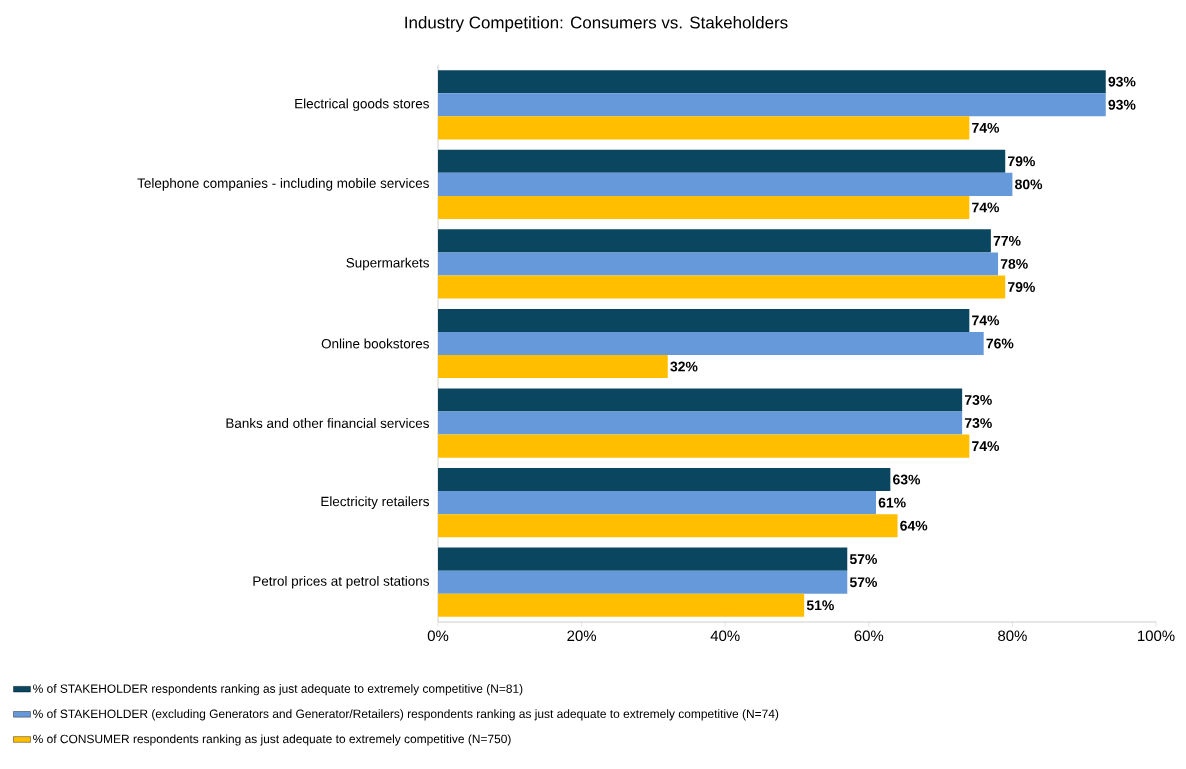 The width and height of the screenshot is (1186, 769). I want to click on y-tick-label: Banks and other financial services, so click(327, 423).